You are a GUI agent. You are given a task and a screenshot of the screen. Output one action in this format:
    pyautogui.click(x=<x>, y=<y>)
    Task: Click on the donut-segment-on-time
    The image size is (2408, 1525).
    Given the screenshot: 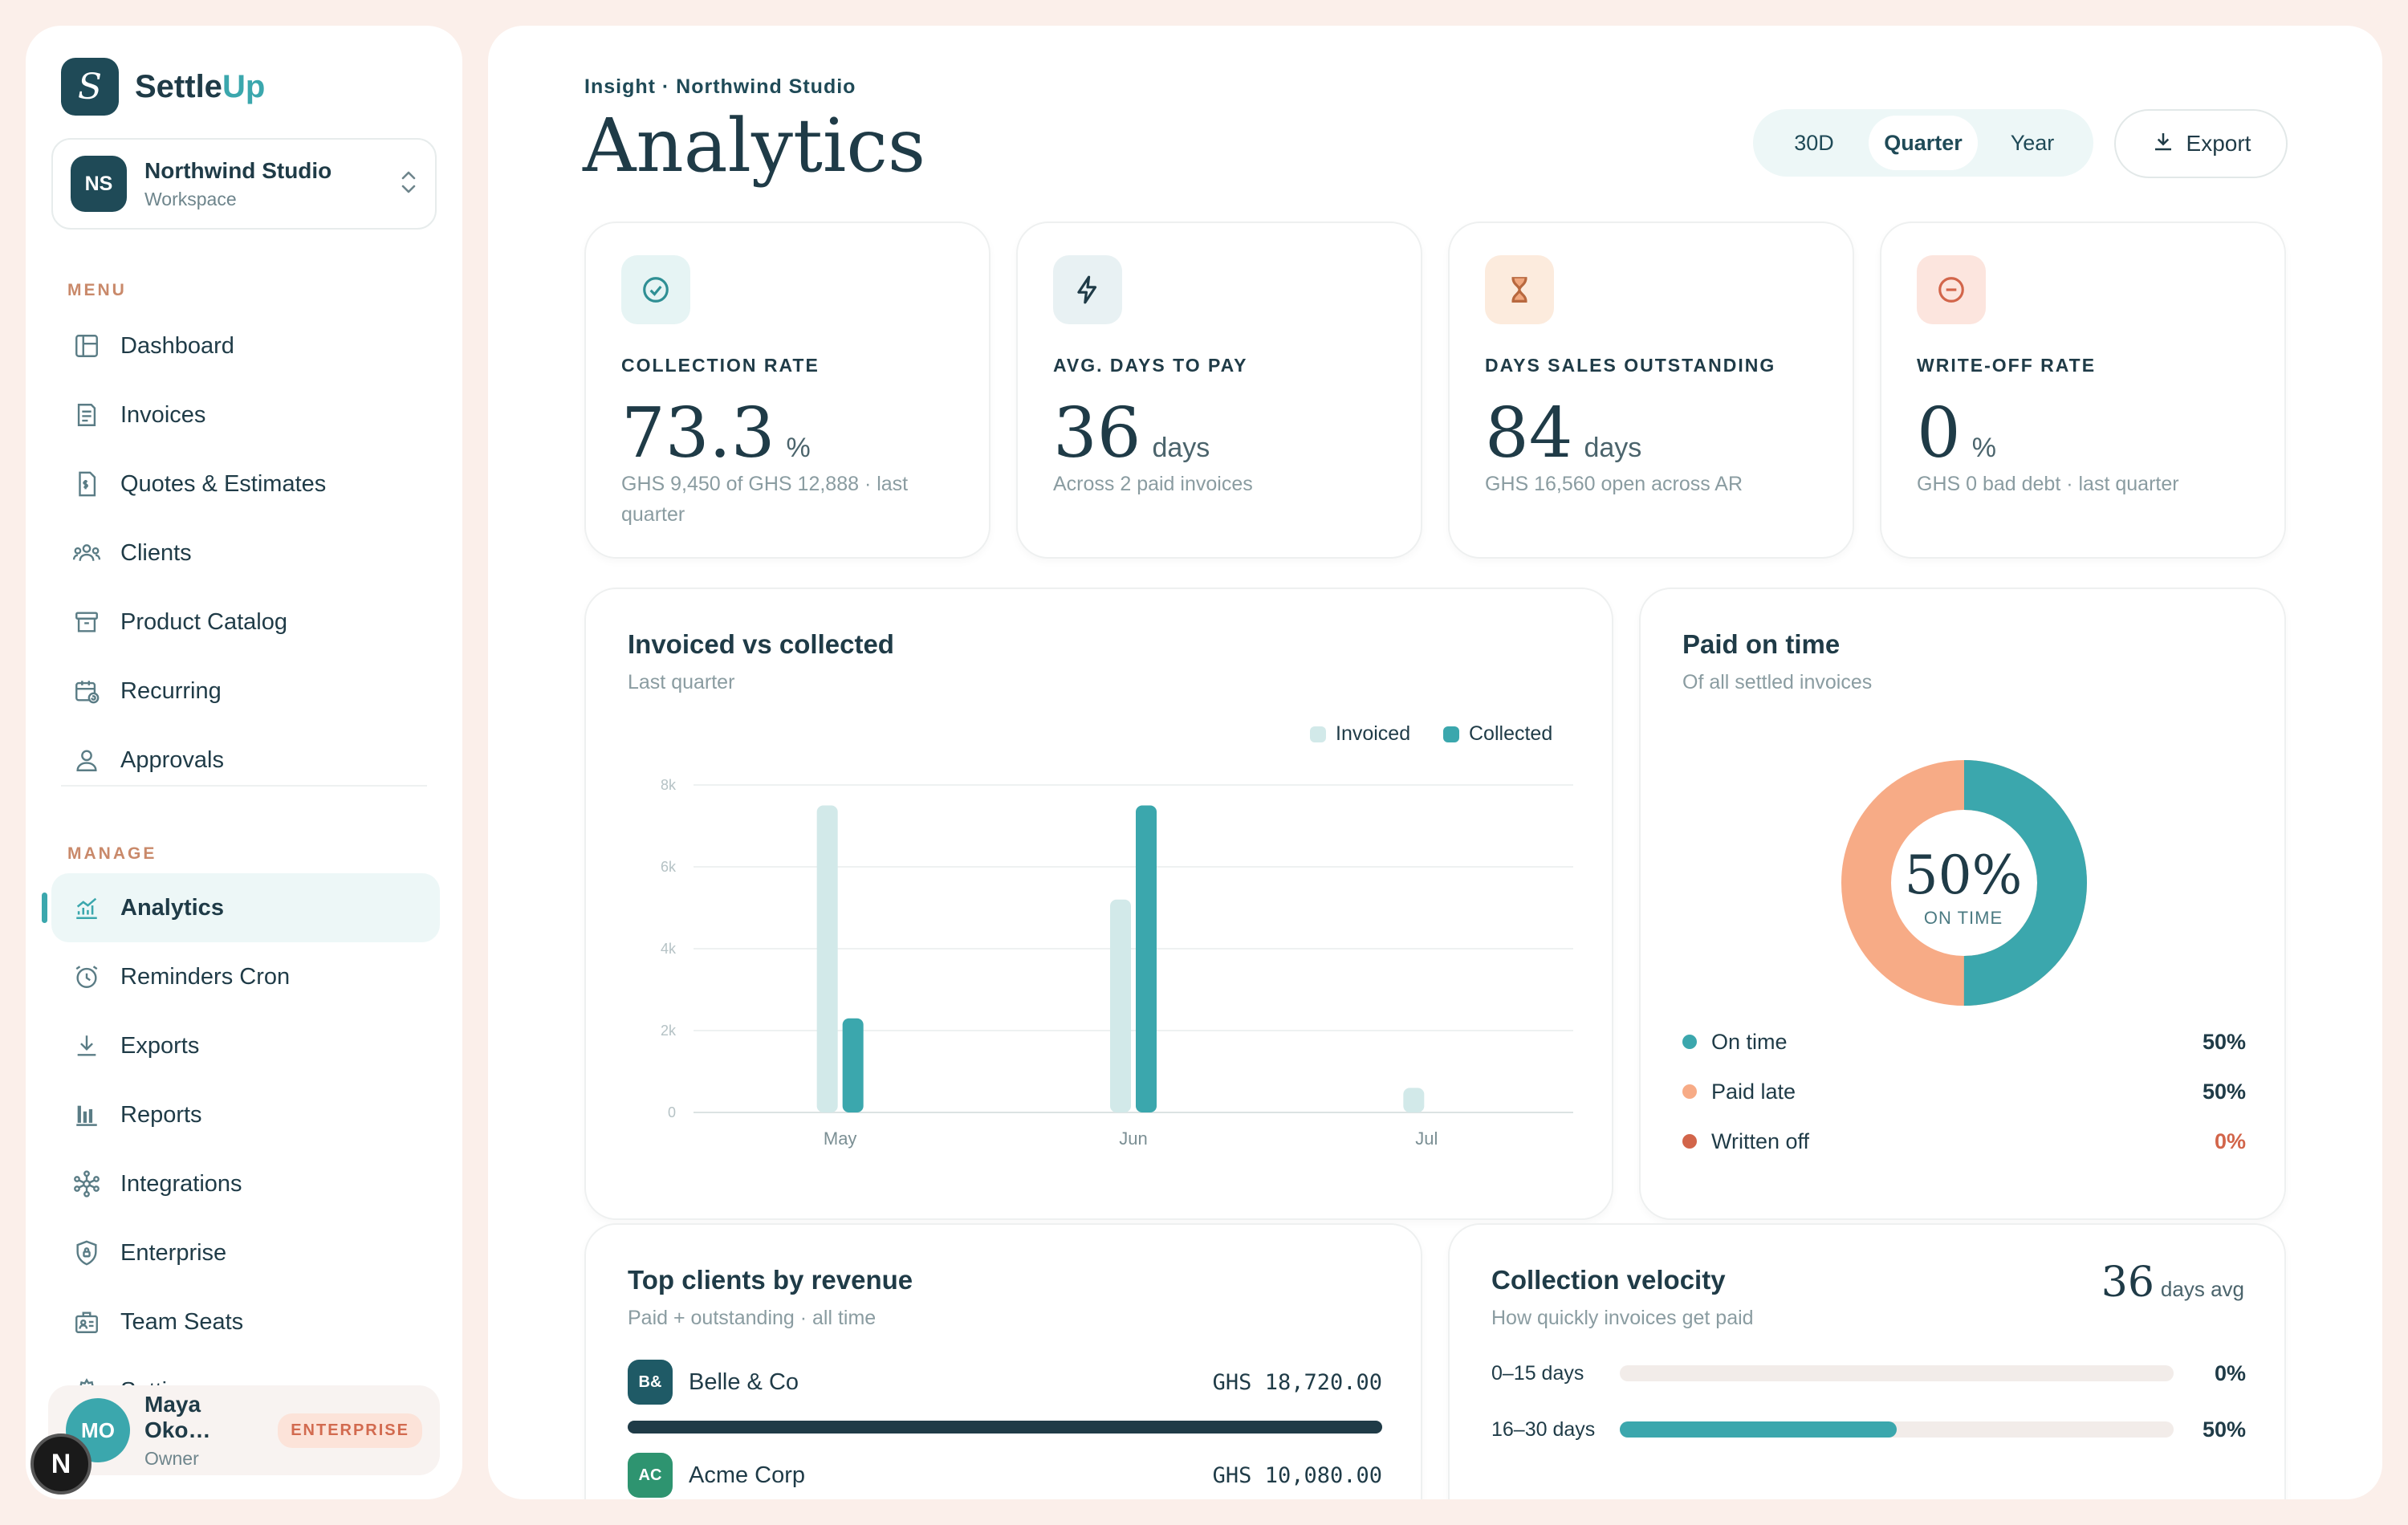 What is the action you would take?
    pyautogui.click(x=1964, y=883)
    